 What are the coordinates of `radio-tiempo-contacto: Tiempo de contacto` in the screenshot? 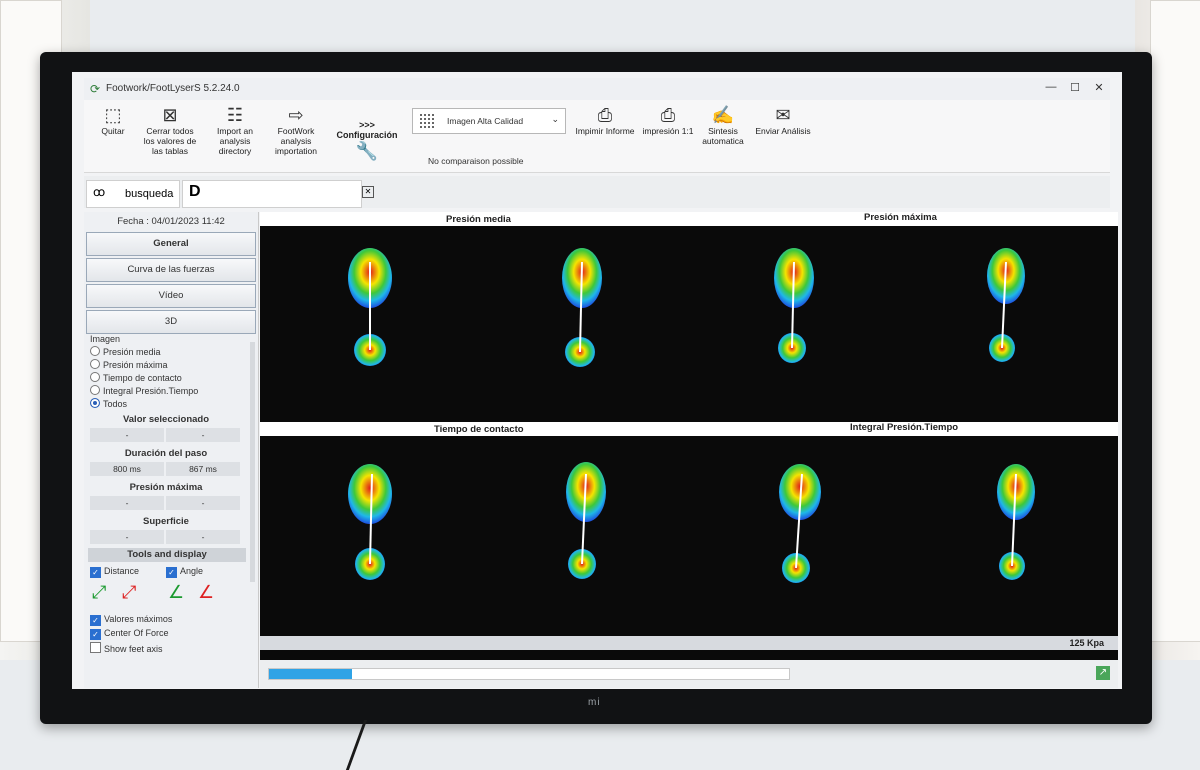 It's located at (136, 377).